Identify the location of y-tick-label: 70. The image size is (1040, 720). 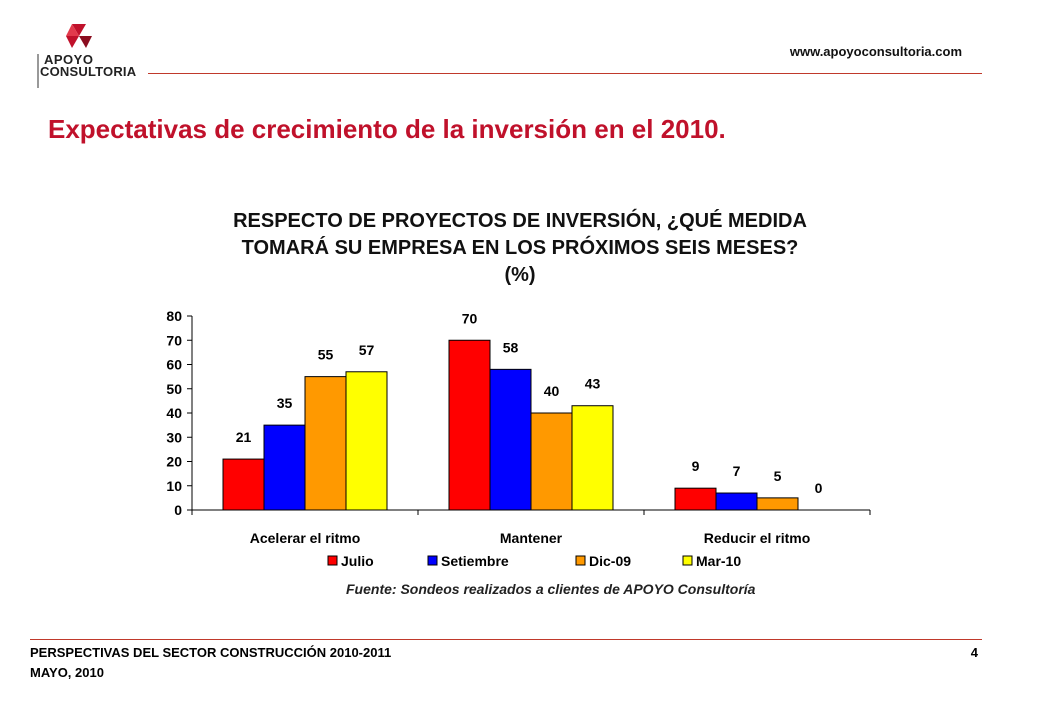
(174, 340).